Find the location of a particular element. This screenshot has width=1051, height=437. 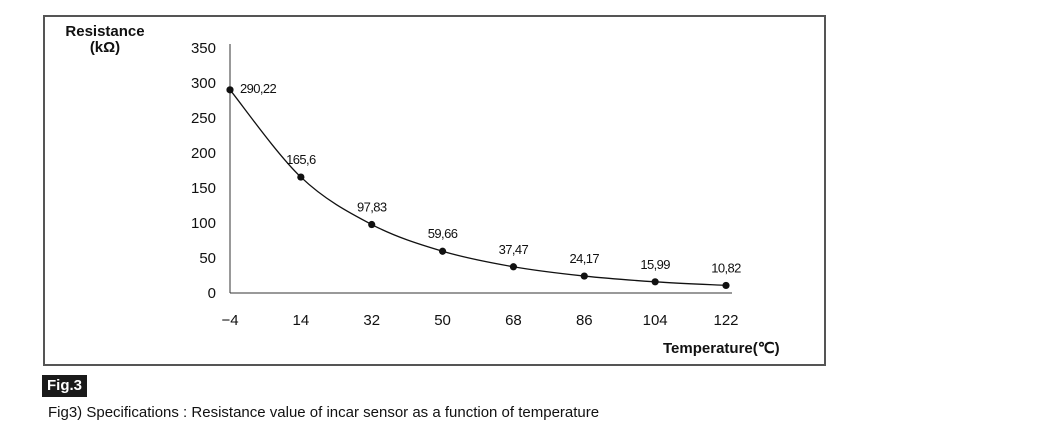

x-tick-label: 32 is located at coordinates (371, 320).